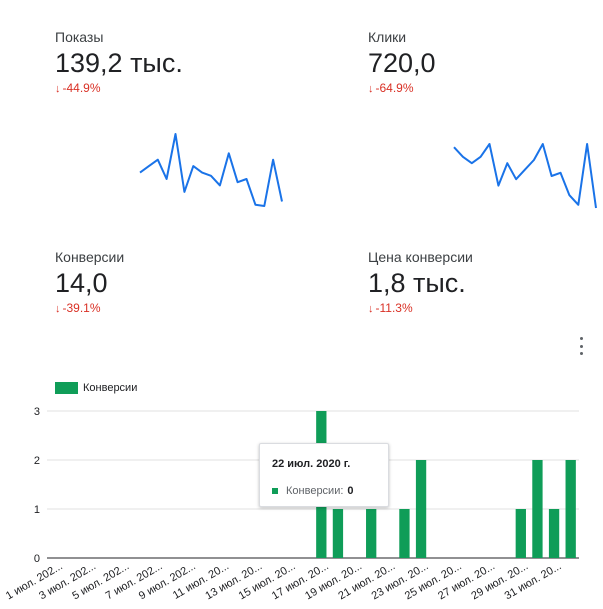 The width and height of the screenshot is (603, 609). I want to click on kpi-delta: ↓ -11.3%, so click(420, 308).